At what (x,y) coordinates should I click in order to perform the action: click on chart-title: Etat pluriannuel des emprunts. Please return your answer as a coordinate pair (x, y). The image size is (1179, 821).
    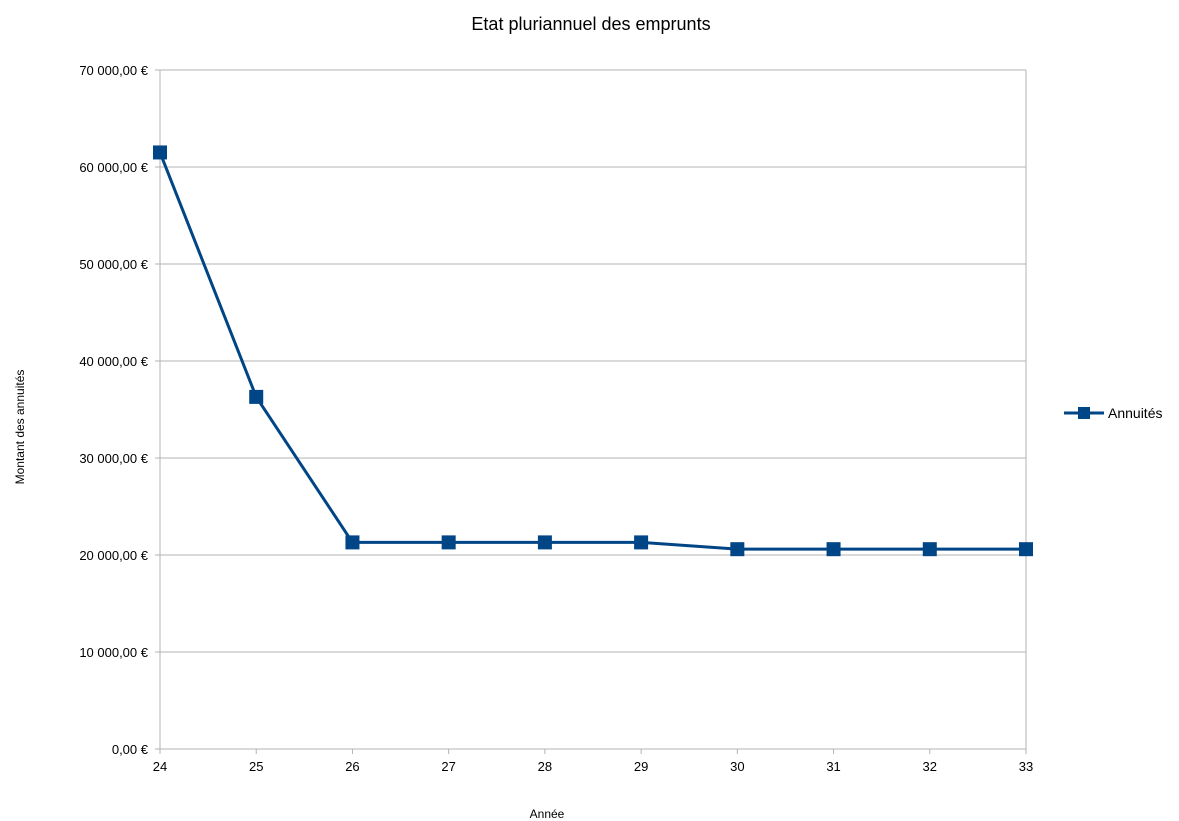
    Looking at the image, I should click on (590, 24).